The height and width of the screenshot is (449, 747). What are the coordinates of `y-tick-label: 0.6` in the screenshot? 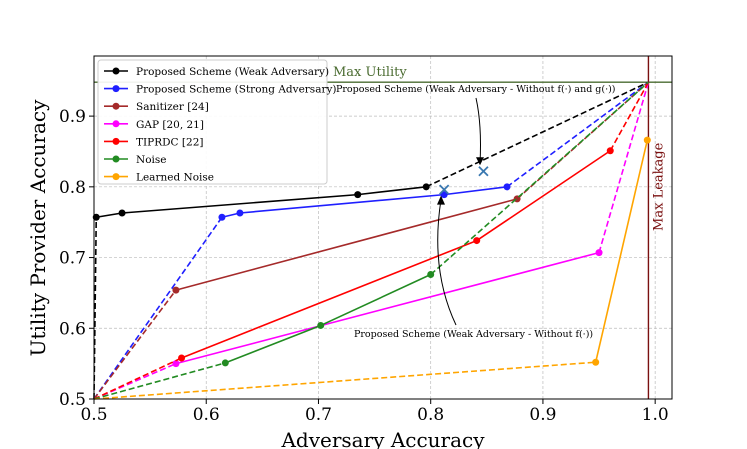 It's located at (72, 329).